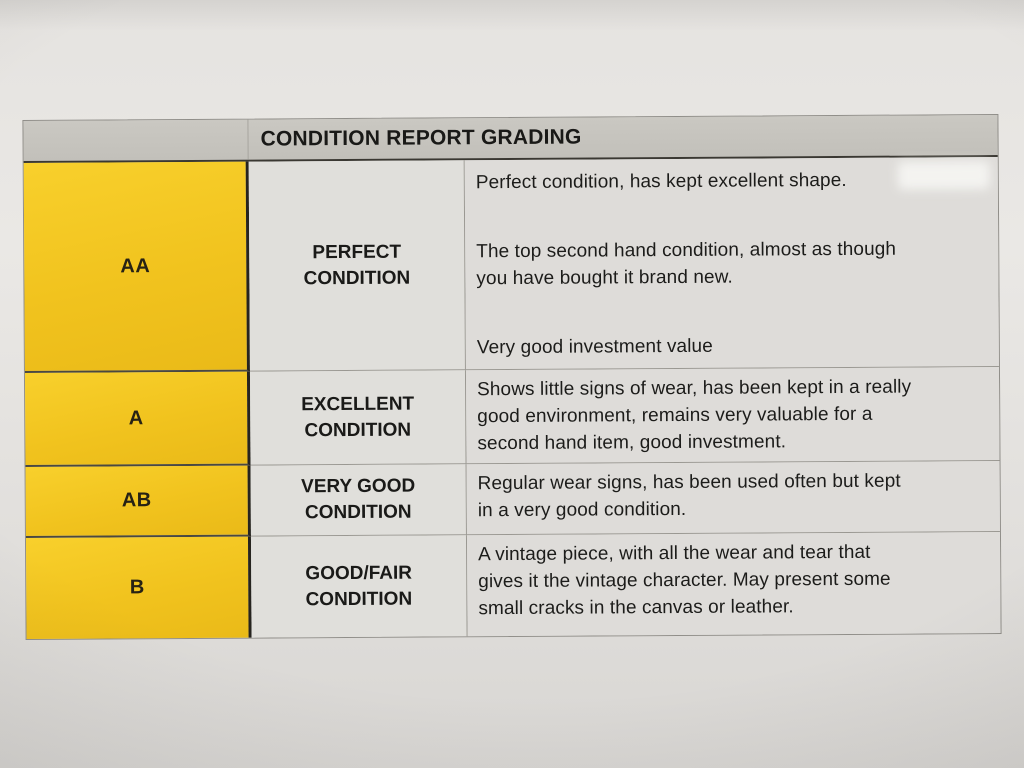  I want to click on header-grade-column-spacer, so click(136, 140).